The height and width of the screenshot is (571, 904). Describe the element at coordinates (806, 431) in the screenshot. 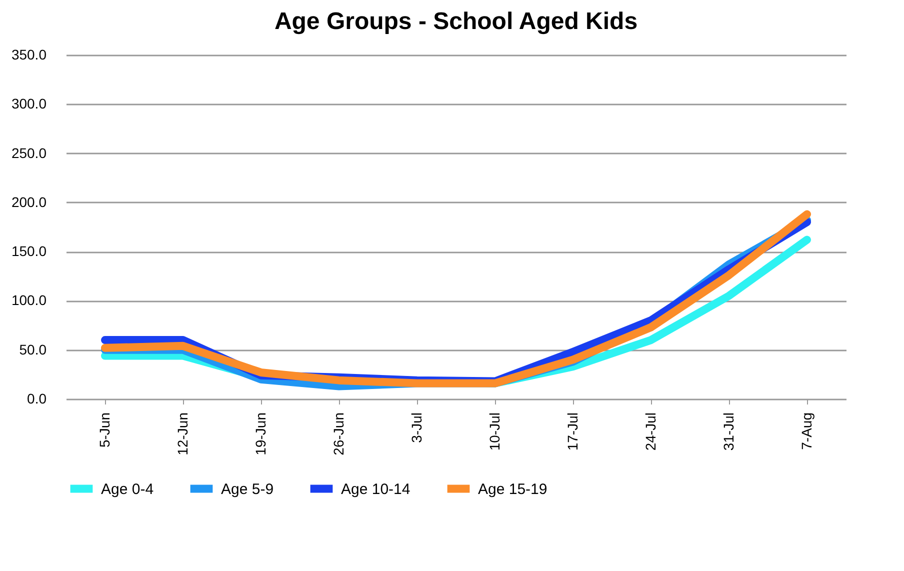

I see `x-tick-label: 7-Aug` at that location.